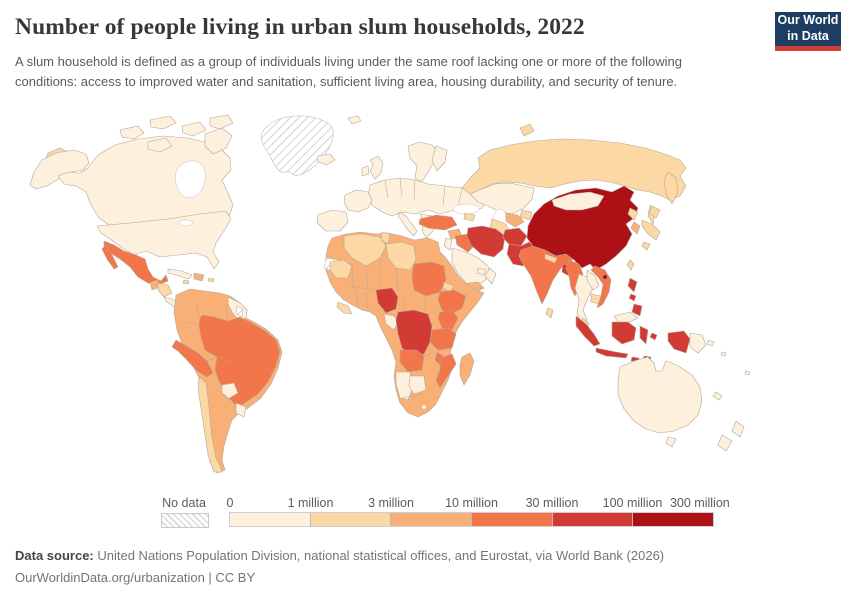  What do you see at coordinates (401, 256) in the screenshot?
I see `country-libya` at bounding box center [401, 256].